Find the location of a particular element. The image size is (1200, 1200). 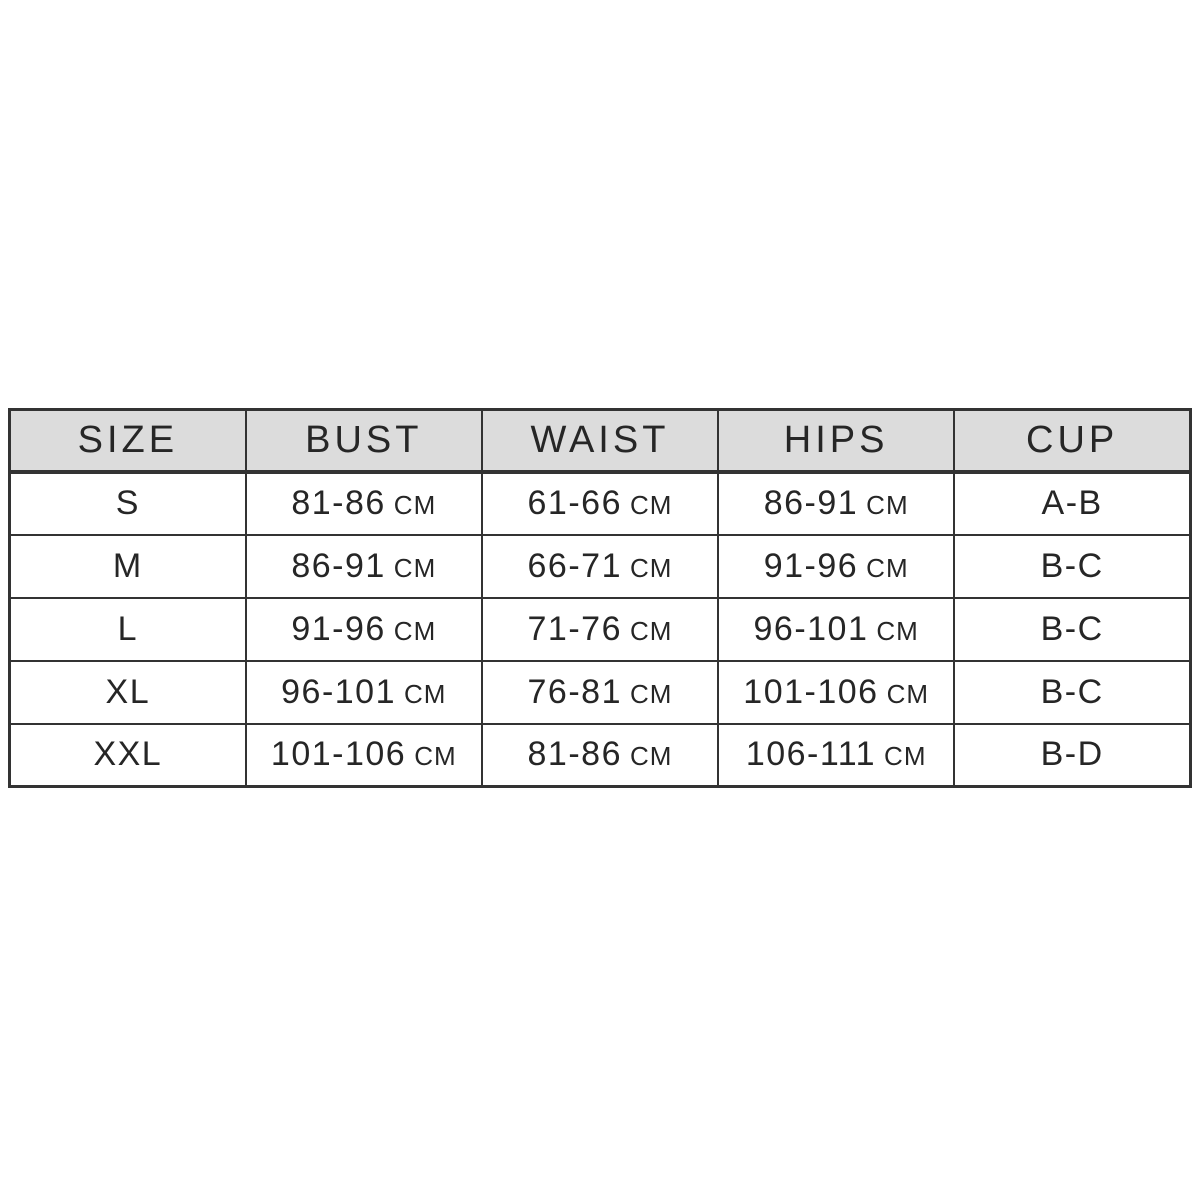

cell-bust: 96-101 CM is located at coordinates (363, 692).